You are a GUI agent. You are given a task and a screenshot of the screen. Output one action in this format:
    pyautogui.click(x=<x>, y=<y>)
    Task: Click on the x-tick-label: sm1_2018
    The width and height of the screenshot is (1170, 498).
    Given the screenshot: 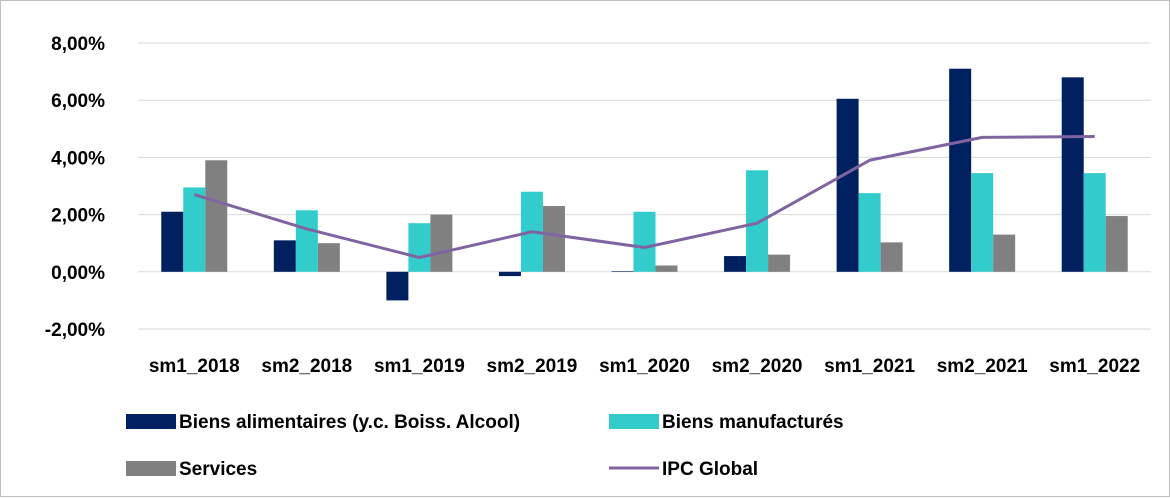 What is the action you would take?
    pyautogui.click(x=194, y=366)
    